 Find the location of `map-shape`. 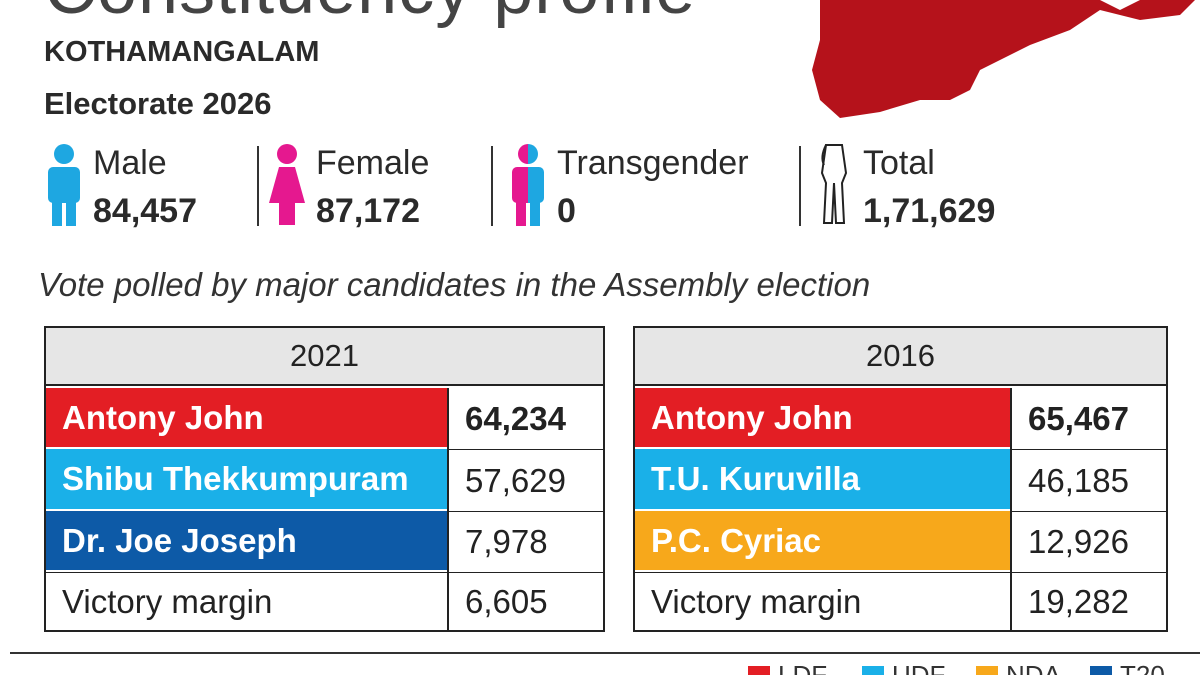

map-shape is located at coordinates (1003, 59).